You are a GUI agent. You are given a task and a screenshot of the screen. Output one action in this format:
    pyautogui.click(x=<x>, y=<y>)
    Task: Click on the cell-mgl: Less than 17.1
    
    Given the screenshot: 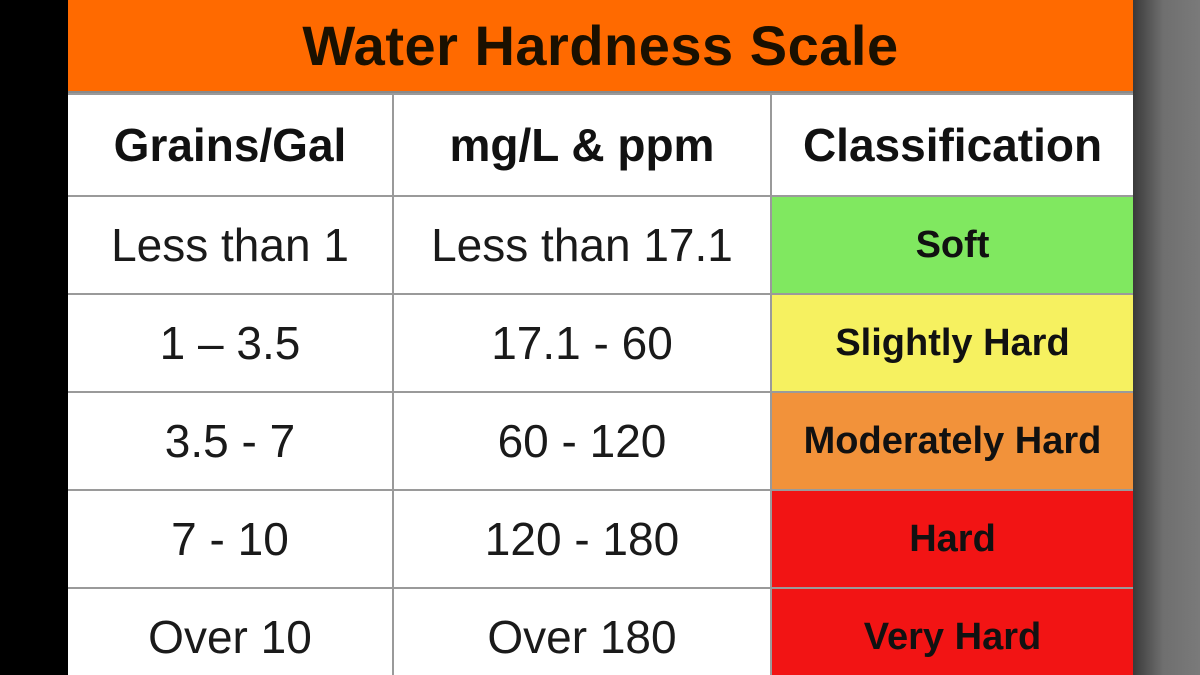 What is the action you would take?
    pyautogui.click(x=582, y=245)
    